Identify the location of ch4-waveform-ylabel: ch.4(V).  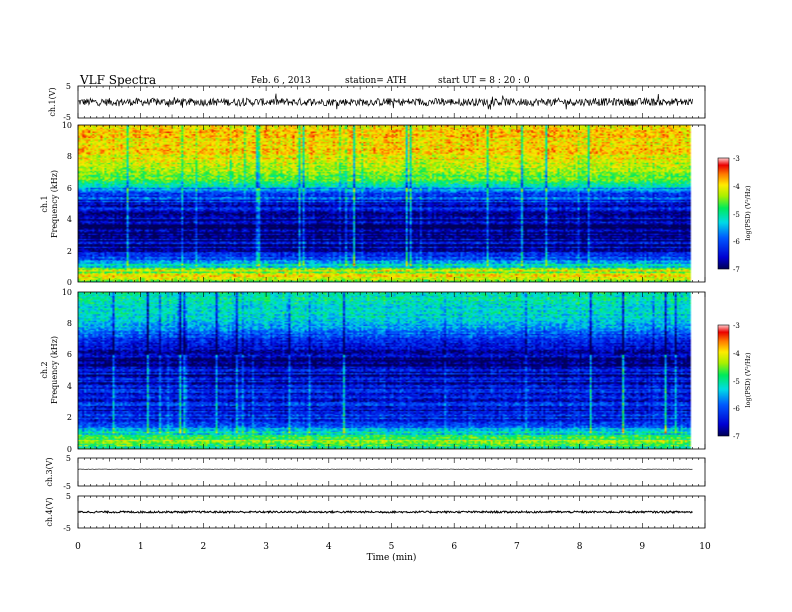
(49, 511).